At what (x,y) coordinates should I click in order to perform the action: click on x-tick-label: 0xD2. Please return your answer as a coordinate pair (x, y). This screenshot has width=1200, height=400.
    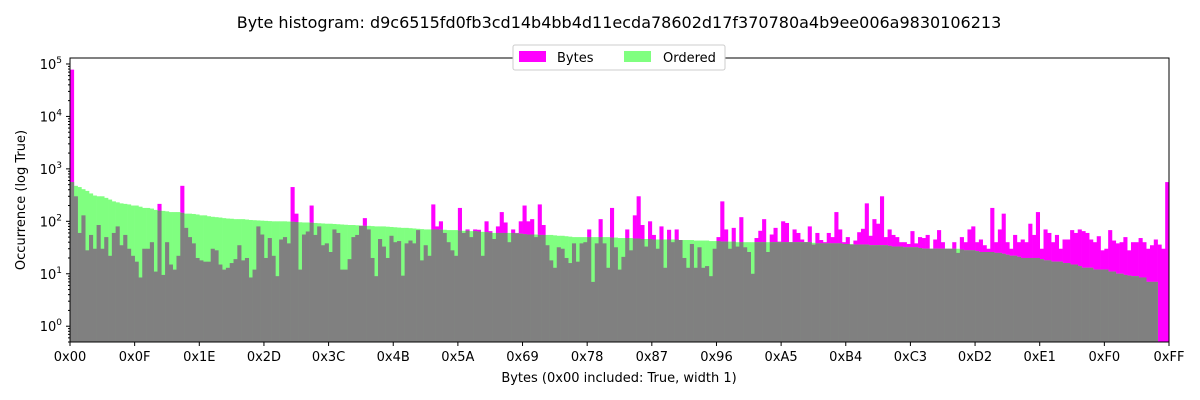
    Looking at the image, I should click on (975, 357).